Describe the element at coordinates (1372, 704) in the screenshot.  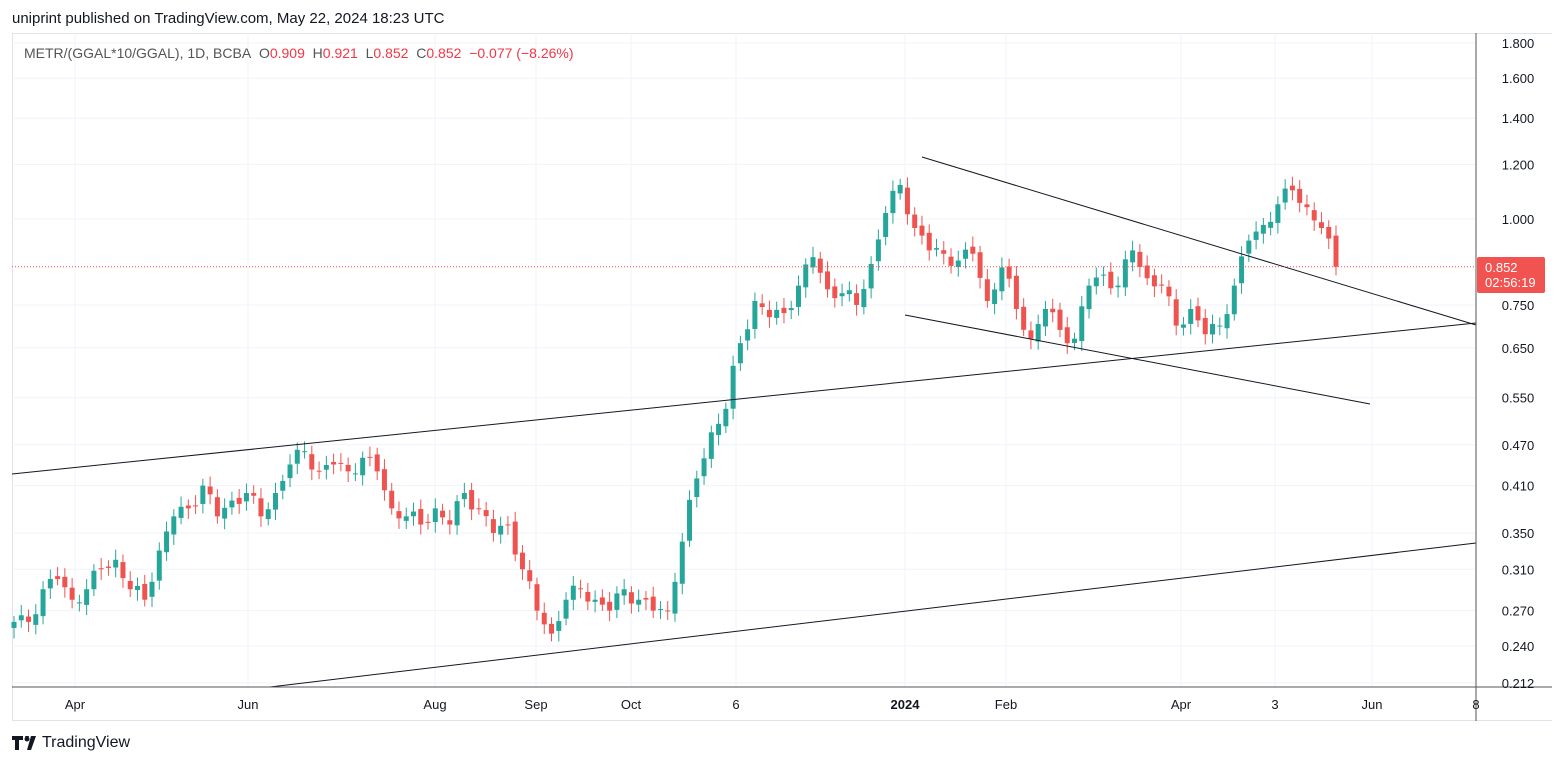
I see `x-tick-label: Jun` at that location.